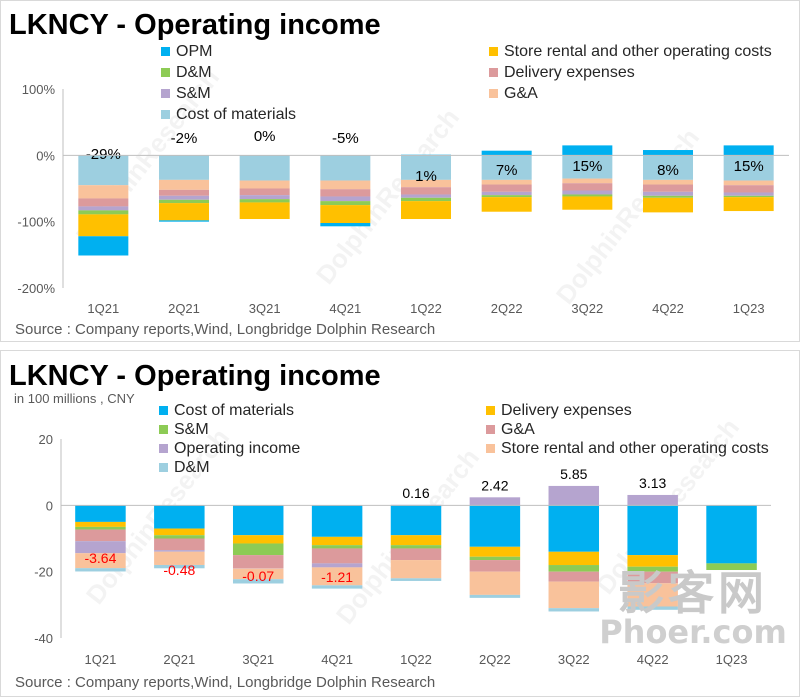 This screenshot has width=800, height=697. Describe the element at coordinates (43, 572) in the screenshot. I see `y-tick-label: -20` at that location.